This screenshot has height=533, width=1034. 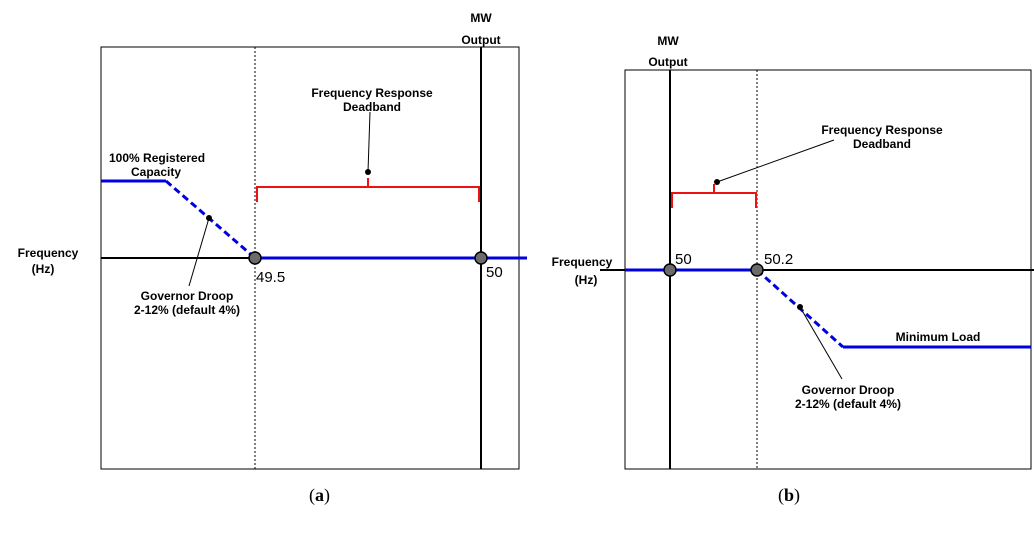 I want to click on panel-a-deadband-label-line1: Frequency Response, so click(x=372, y=93).